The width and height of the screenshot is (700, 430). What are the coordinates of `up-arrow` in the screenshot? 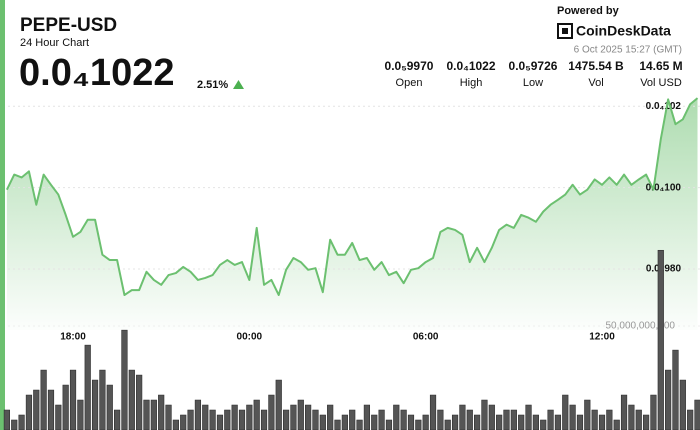 It's located at (238, 84).